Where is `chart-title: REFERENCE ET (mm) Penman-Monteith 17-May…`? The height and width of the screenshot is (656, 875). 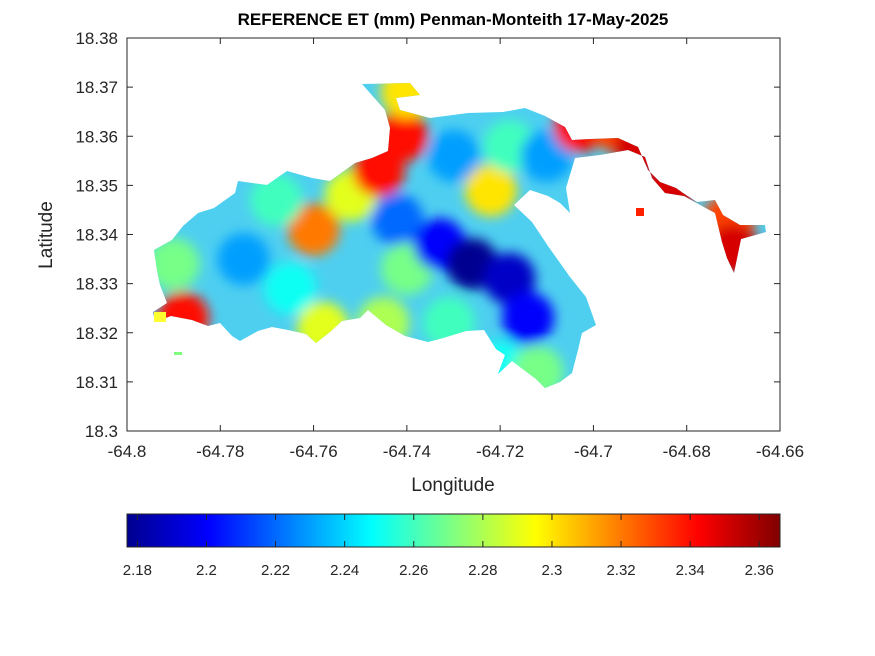
chart-title: REFERENCE ET (mm) Penman-Monteith 17-May… is located at coordinates (453, 19).